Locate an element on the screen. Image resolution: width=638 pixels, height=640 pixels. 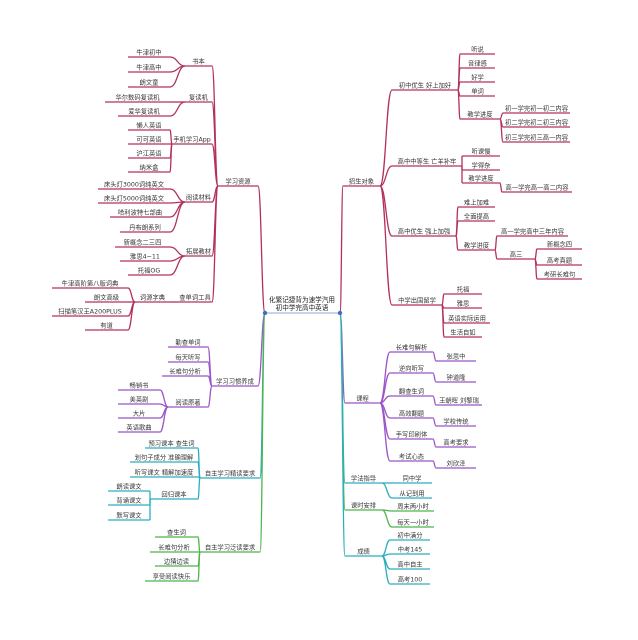
topic-node: 懒人英语 is located at coordinates (149, 126).